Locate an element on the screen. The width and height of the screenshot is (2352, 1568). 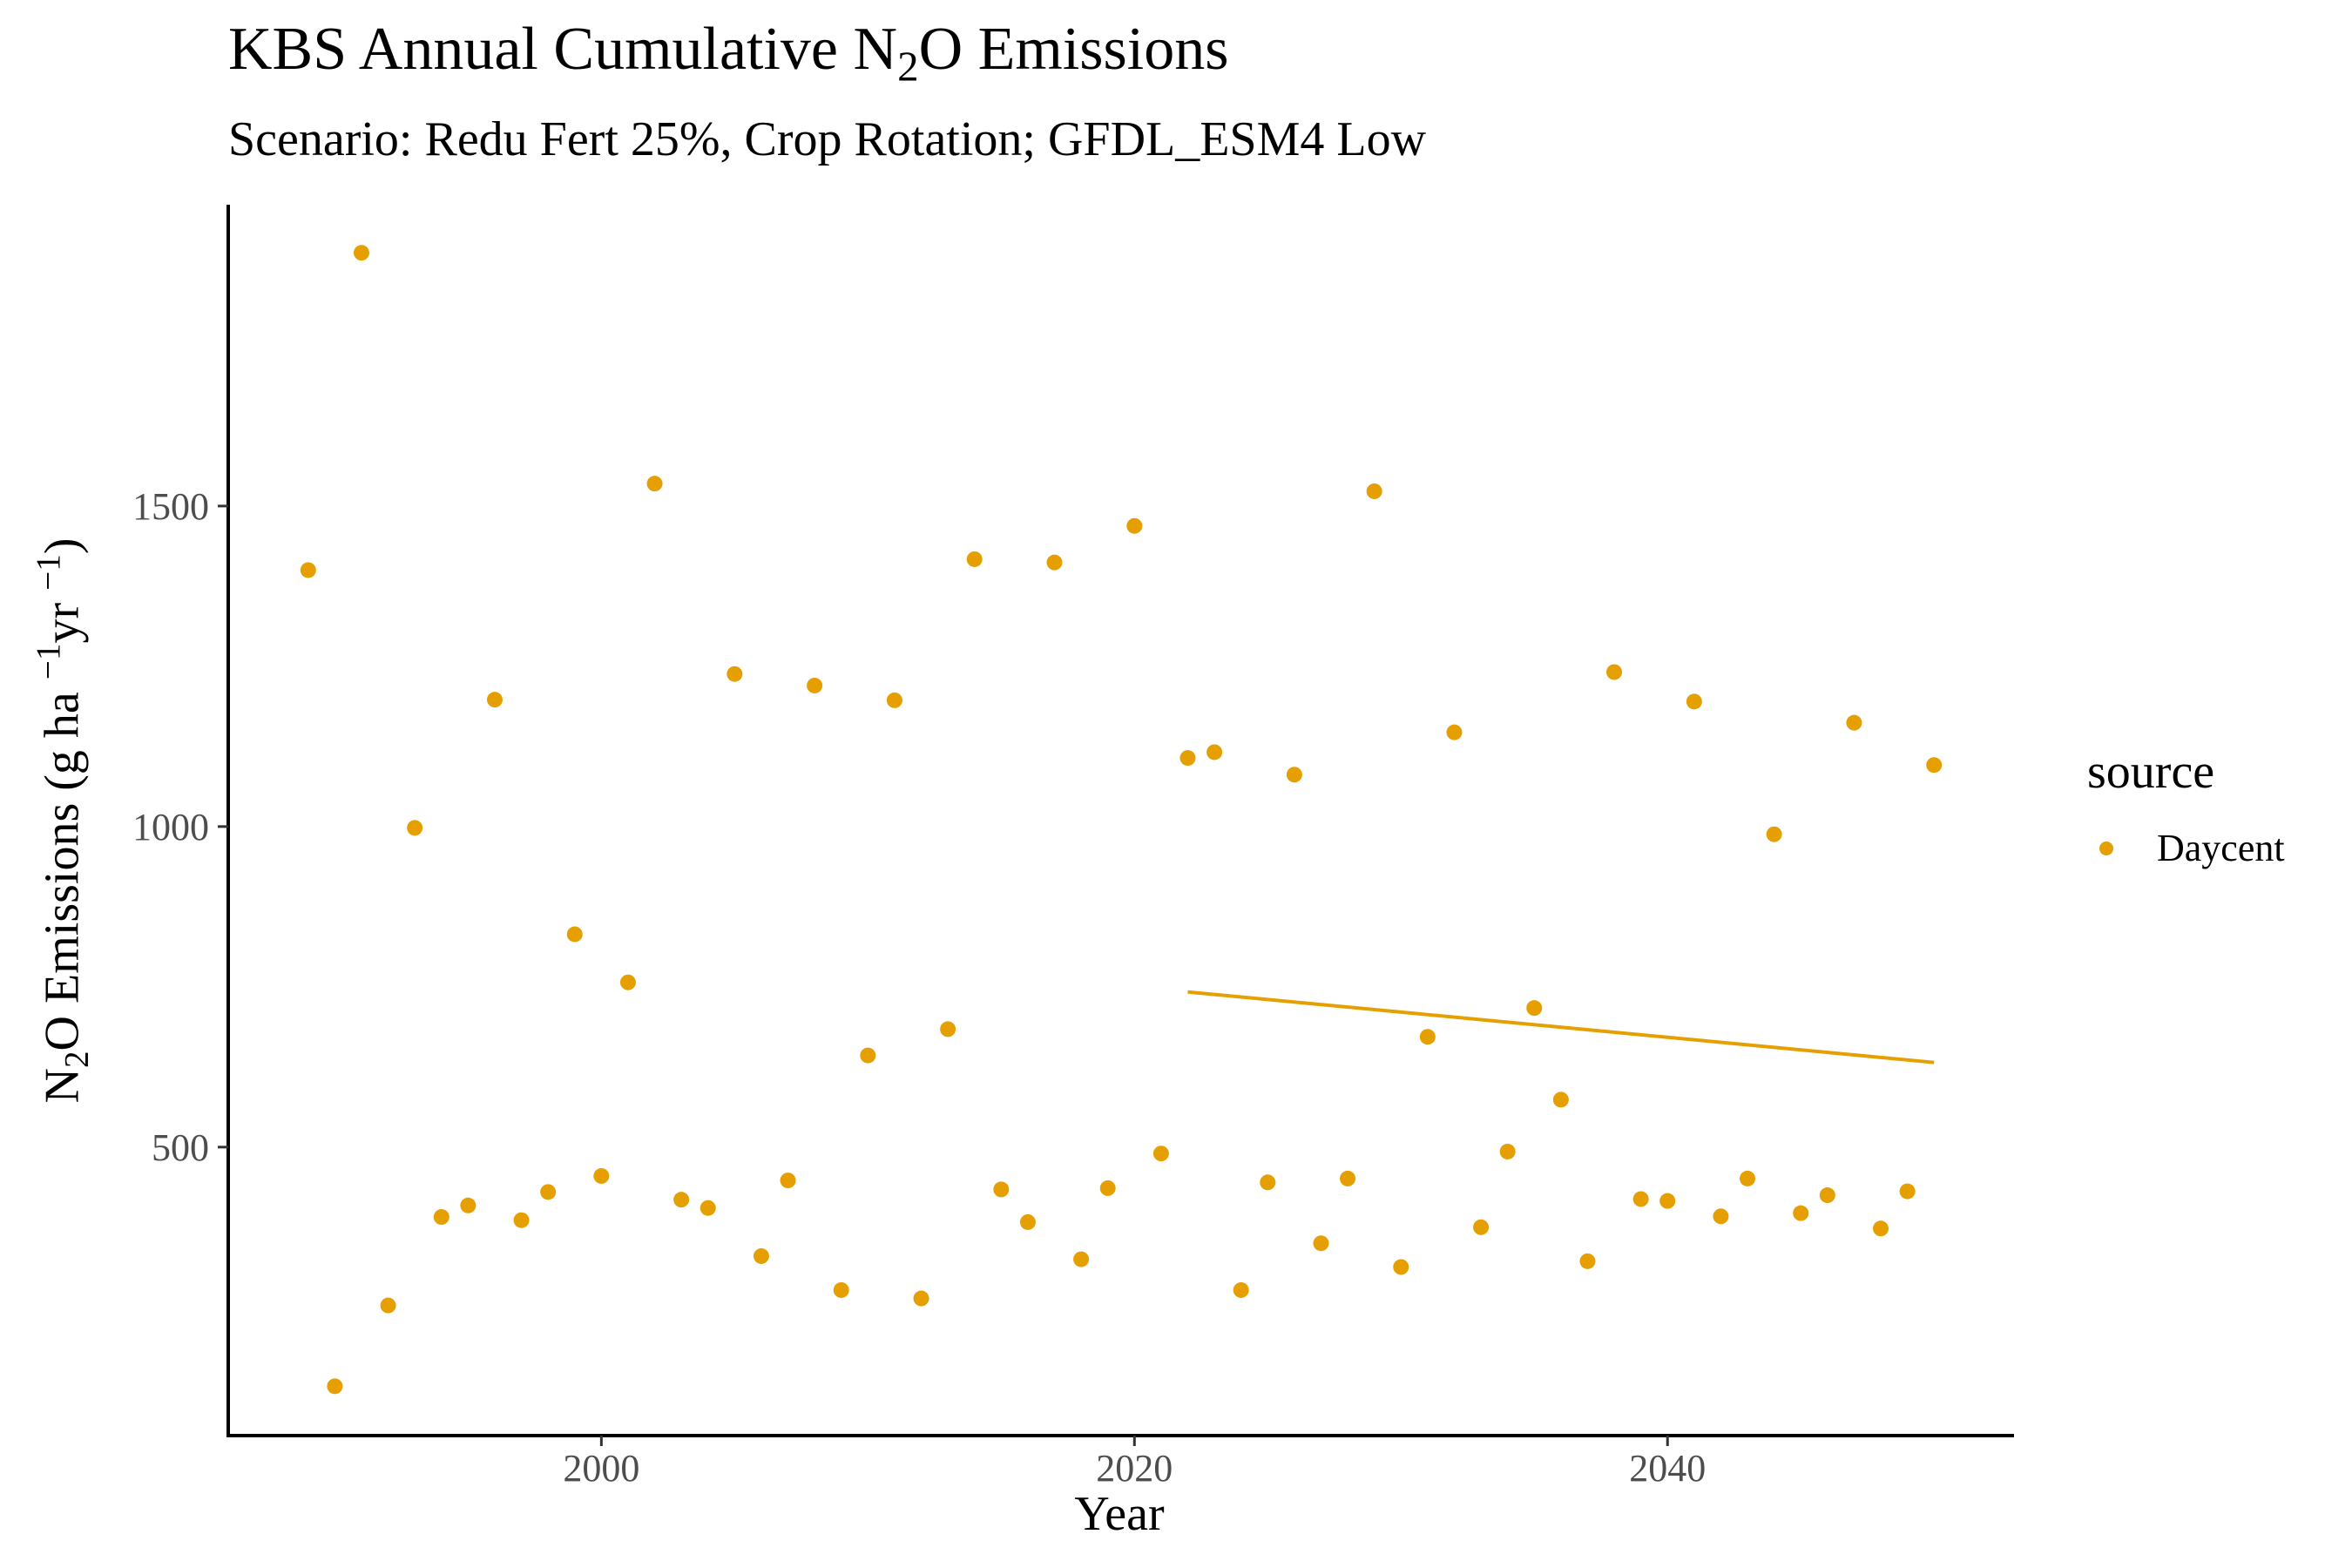
x-axis-title: Year is located at coordinates (1119, 1514).